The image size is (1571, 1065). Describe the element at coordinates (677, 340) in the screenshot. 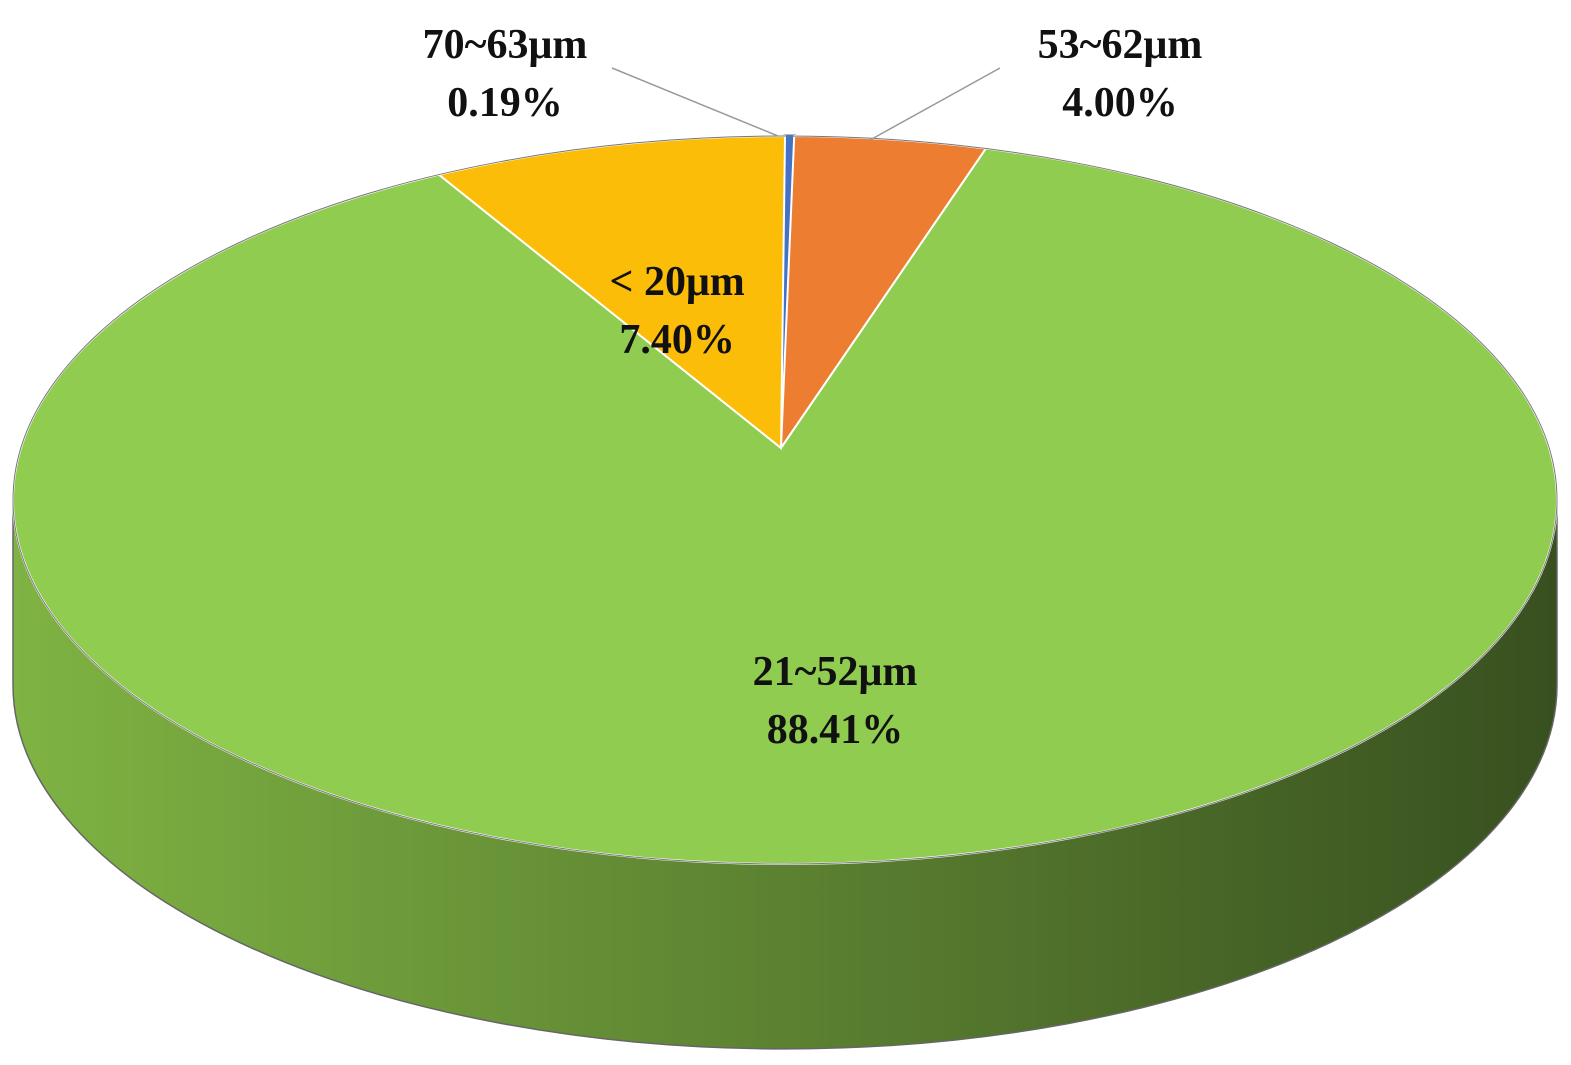

I see `slice-value-label: 7.40%` at that location.